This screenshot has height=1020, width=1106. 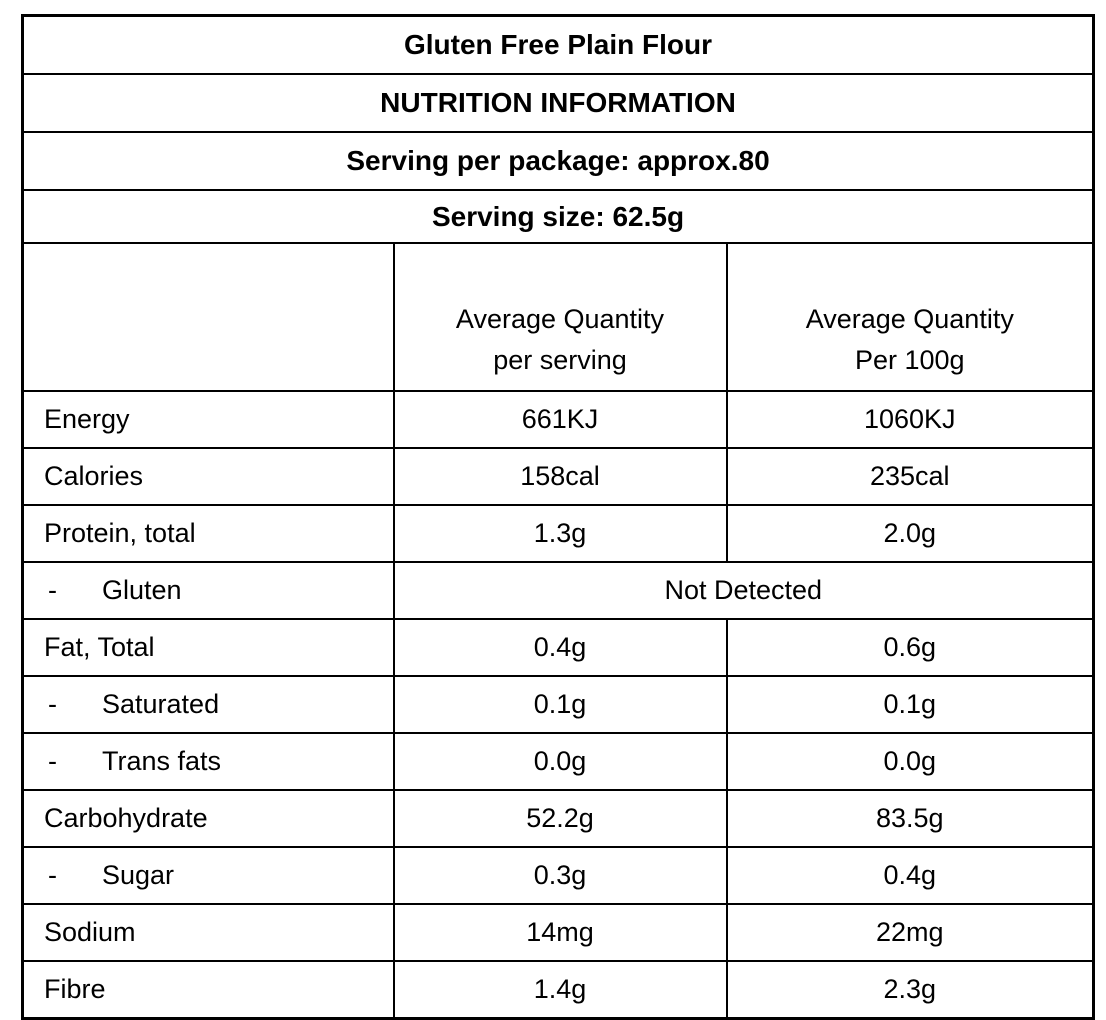 I want to click on row-calories: Calories 158cal 235cal, so click(x=558, y=476).